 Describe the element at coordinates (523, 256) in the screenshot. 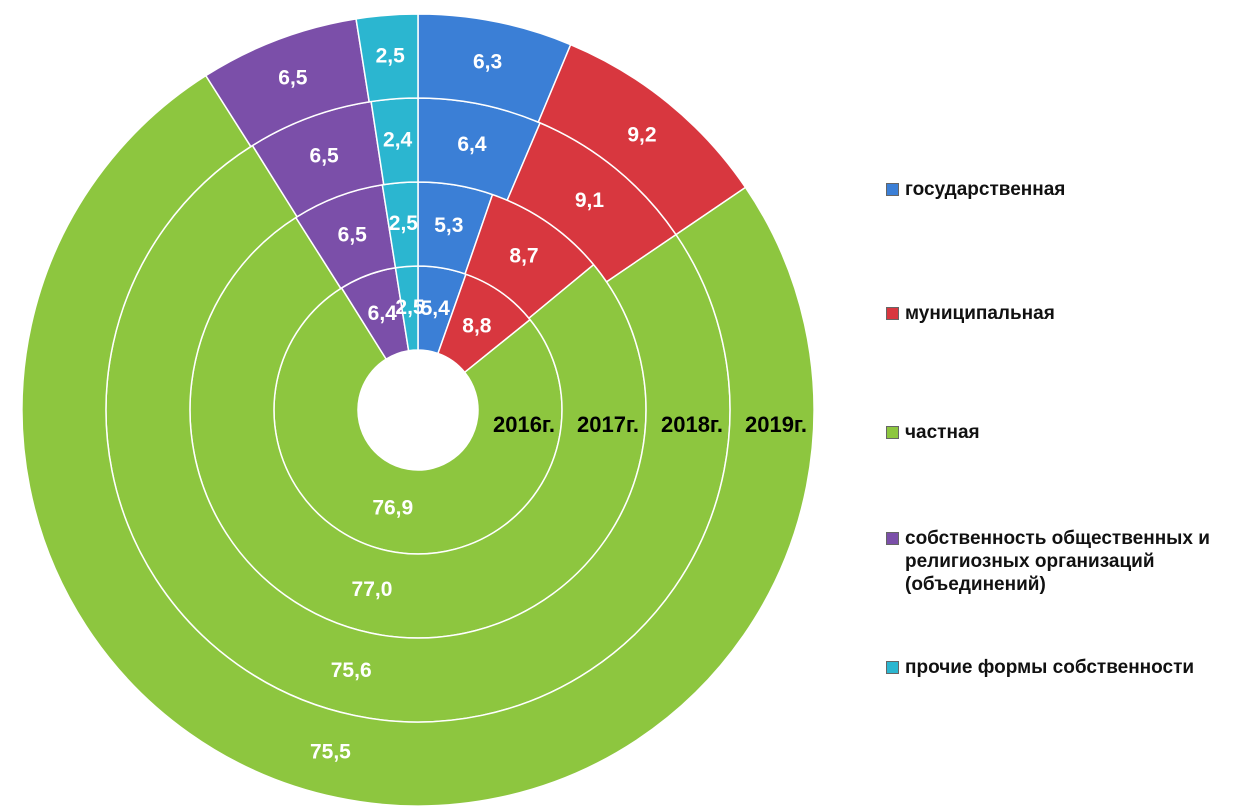

I see `data-label: 8,7` at that location.